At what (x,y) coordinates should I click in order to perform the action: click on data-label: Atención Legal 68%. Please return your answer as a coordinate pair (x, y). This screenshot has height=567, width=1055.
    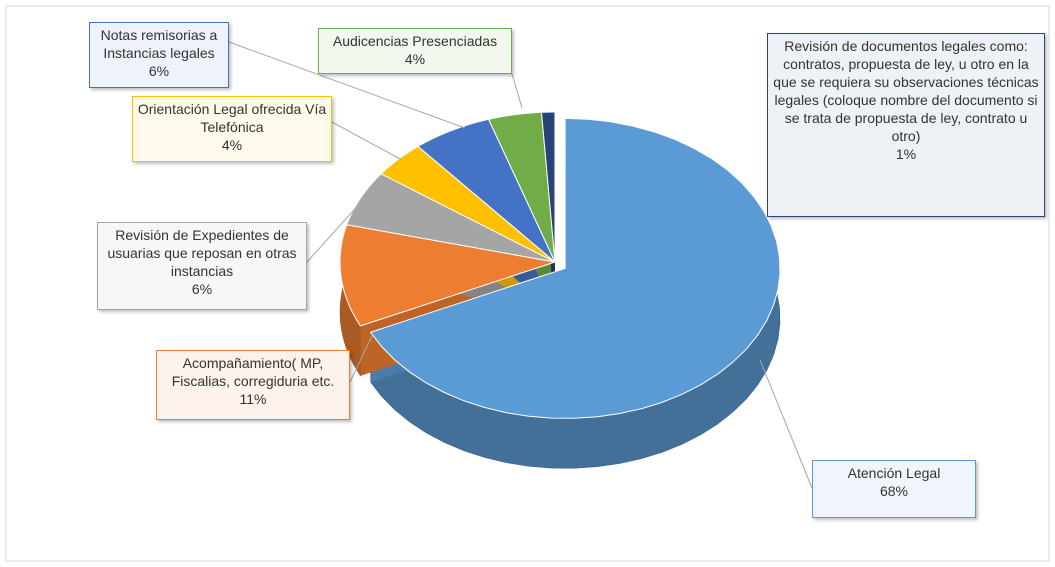
    Looking at the image, I should click on (894, 489).